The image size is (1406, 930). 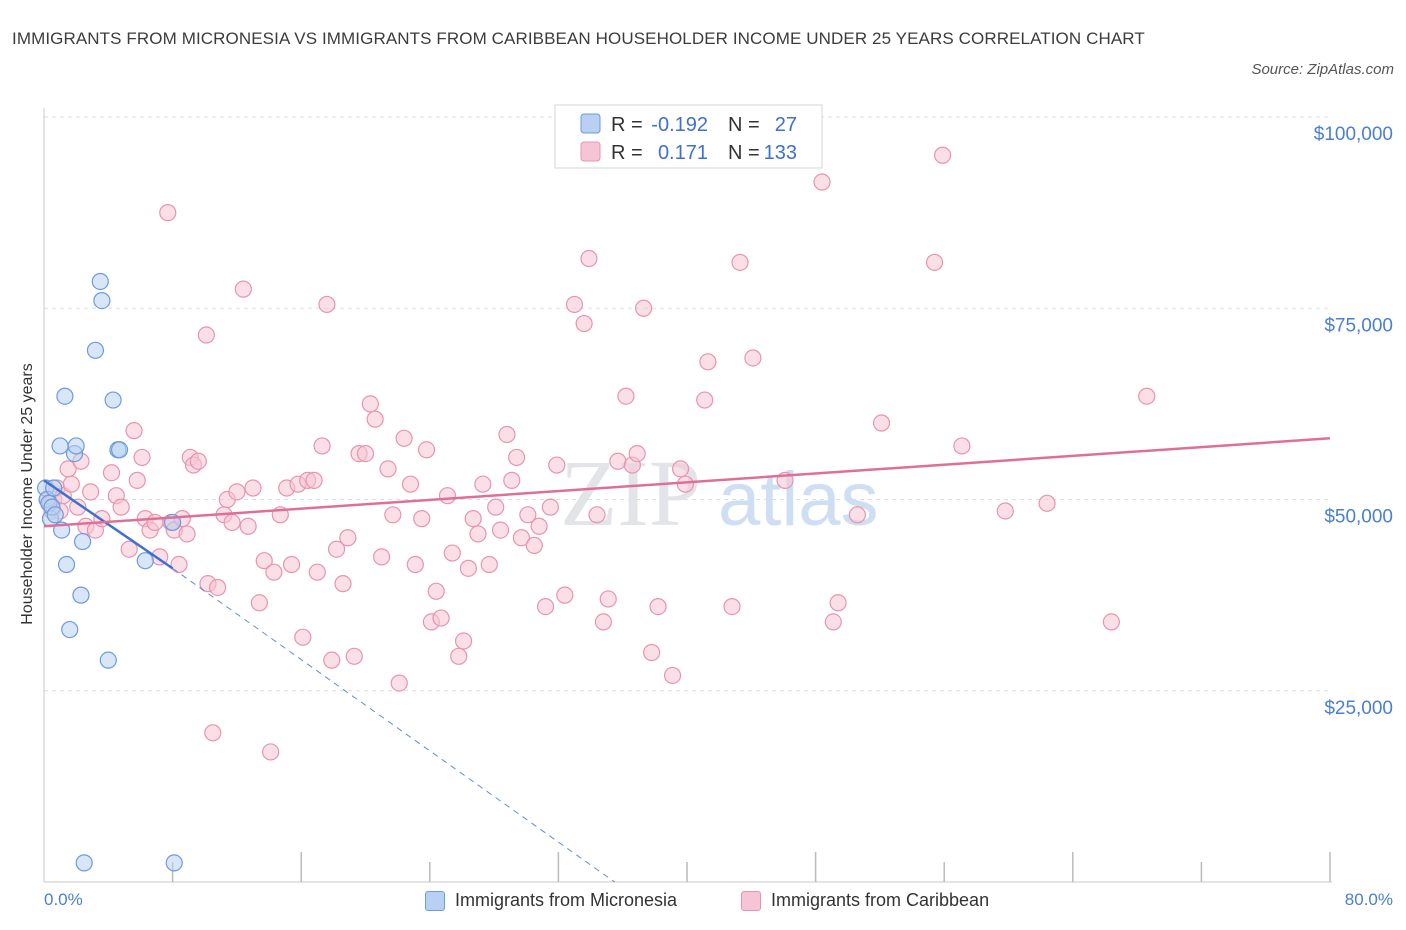 What do you see at coordinates (627, 125) in the screenshot?
I see `stats-r-label-micronesia: R =` at bounding box center [627, 125].